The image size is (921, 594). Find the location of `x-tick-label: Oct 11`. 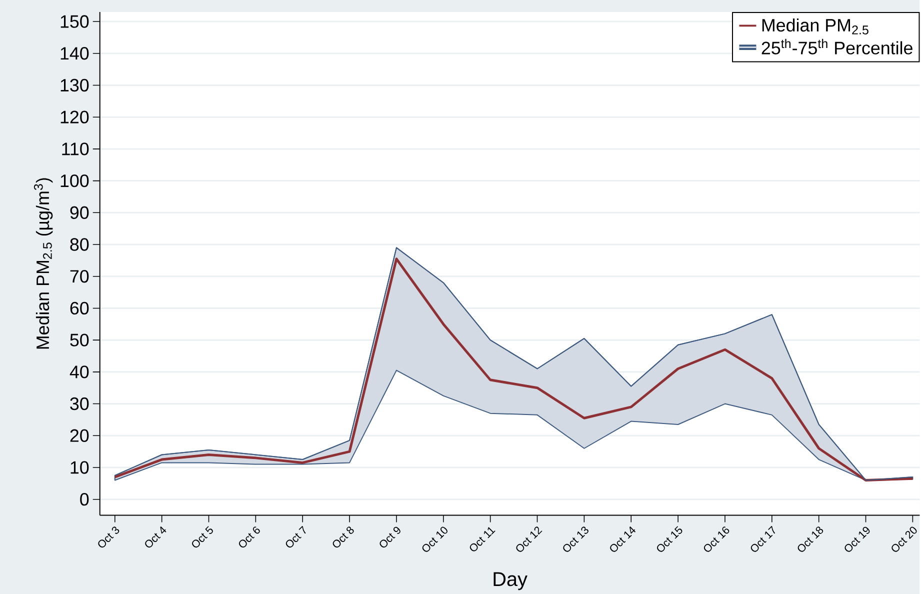

x-tick-label: Oct 11 is located at coordinates (483, 539).